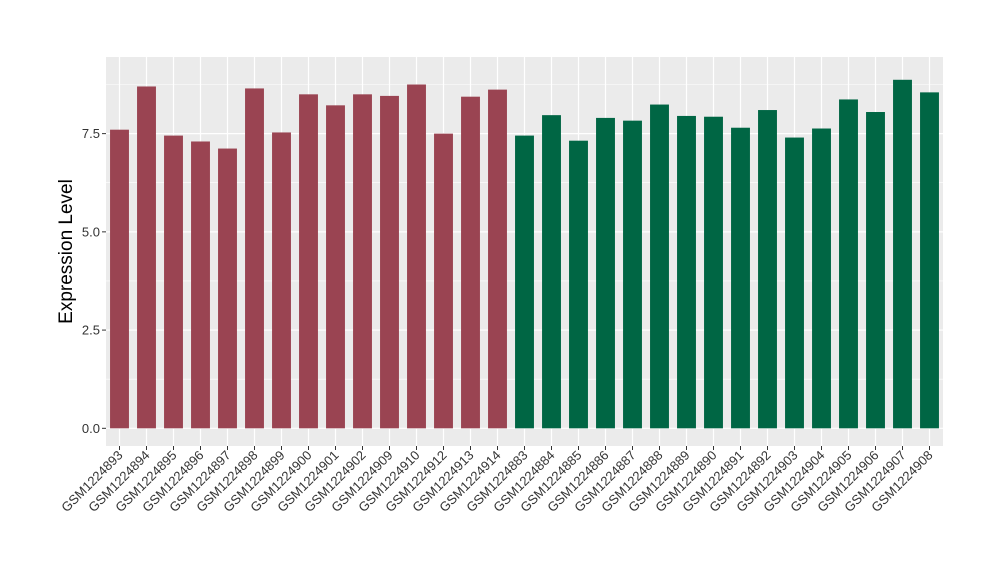 This screenshot has height=580, width=1000. What do you see at coordinates (902, 254) in the screenshot?
I see `bar-GSM1224907` at bounding box center [902, 254].